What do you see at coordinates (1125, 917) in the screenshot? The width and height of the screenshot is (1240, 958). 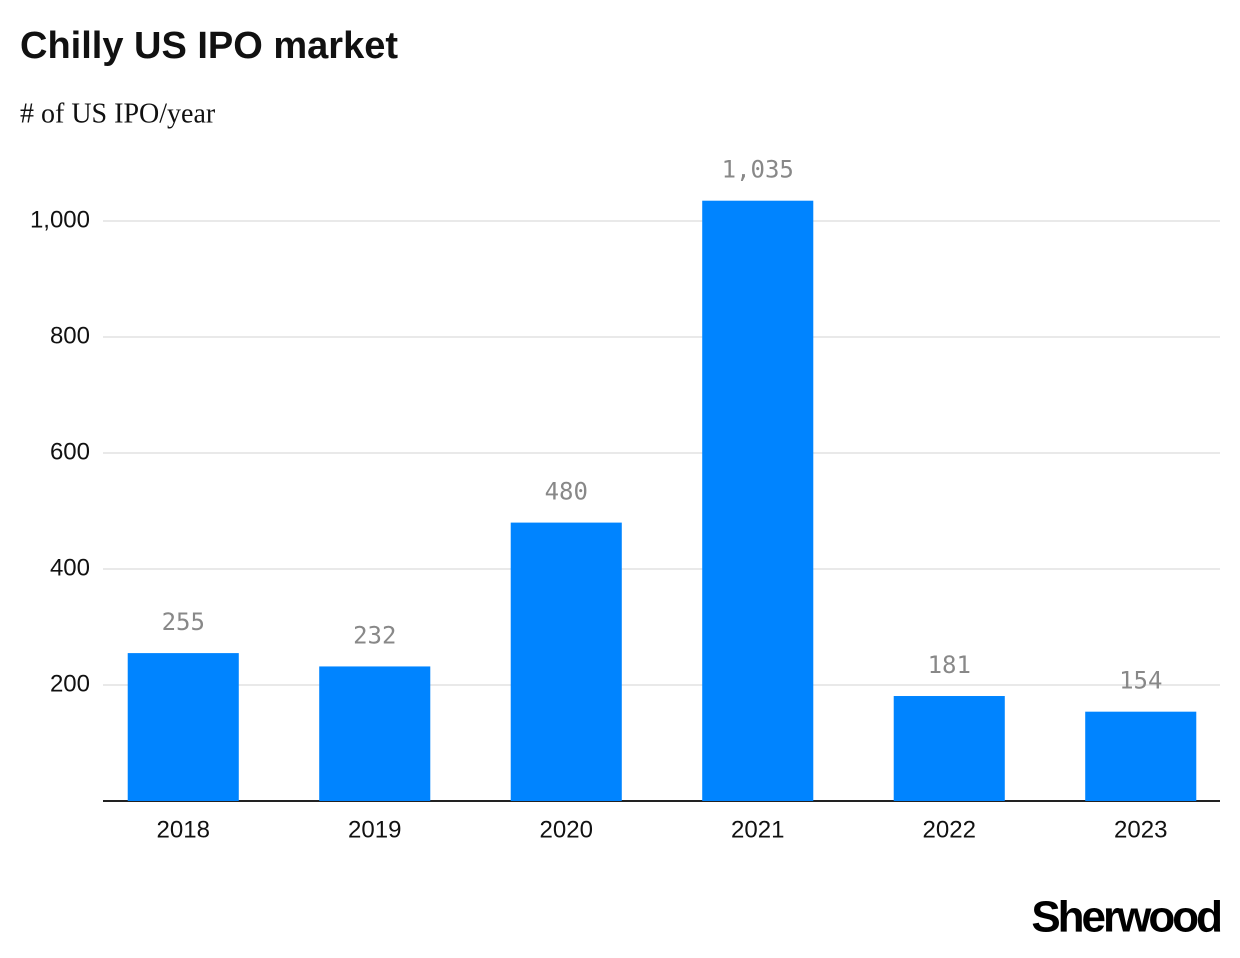 I see `brand-logo: Sherwood` at bounding box center [1125, 917].